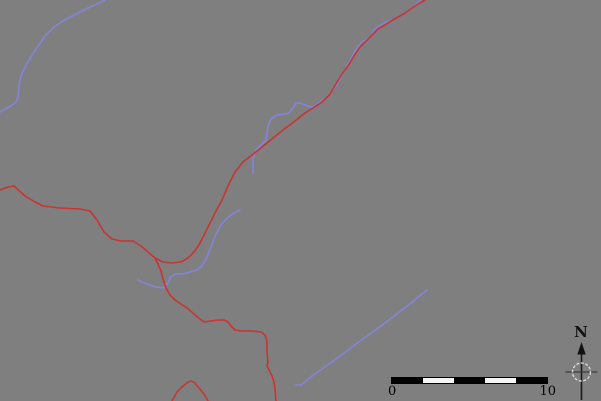 The width and height of the screenshot is (601, 401). What do you see at coordinates (581, 348) in the screenshot?
I see `compass-arrowhead` at bounding box center [581, 348].